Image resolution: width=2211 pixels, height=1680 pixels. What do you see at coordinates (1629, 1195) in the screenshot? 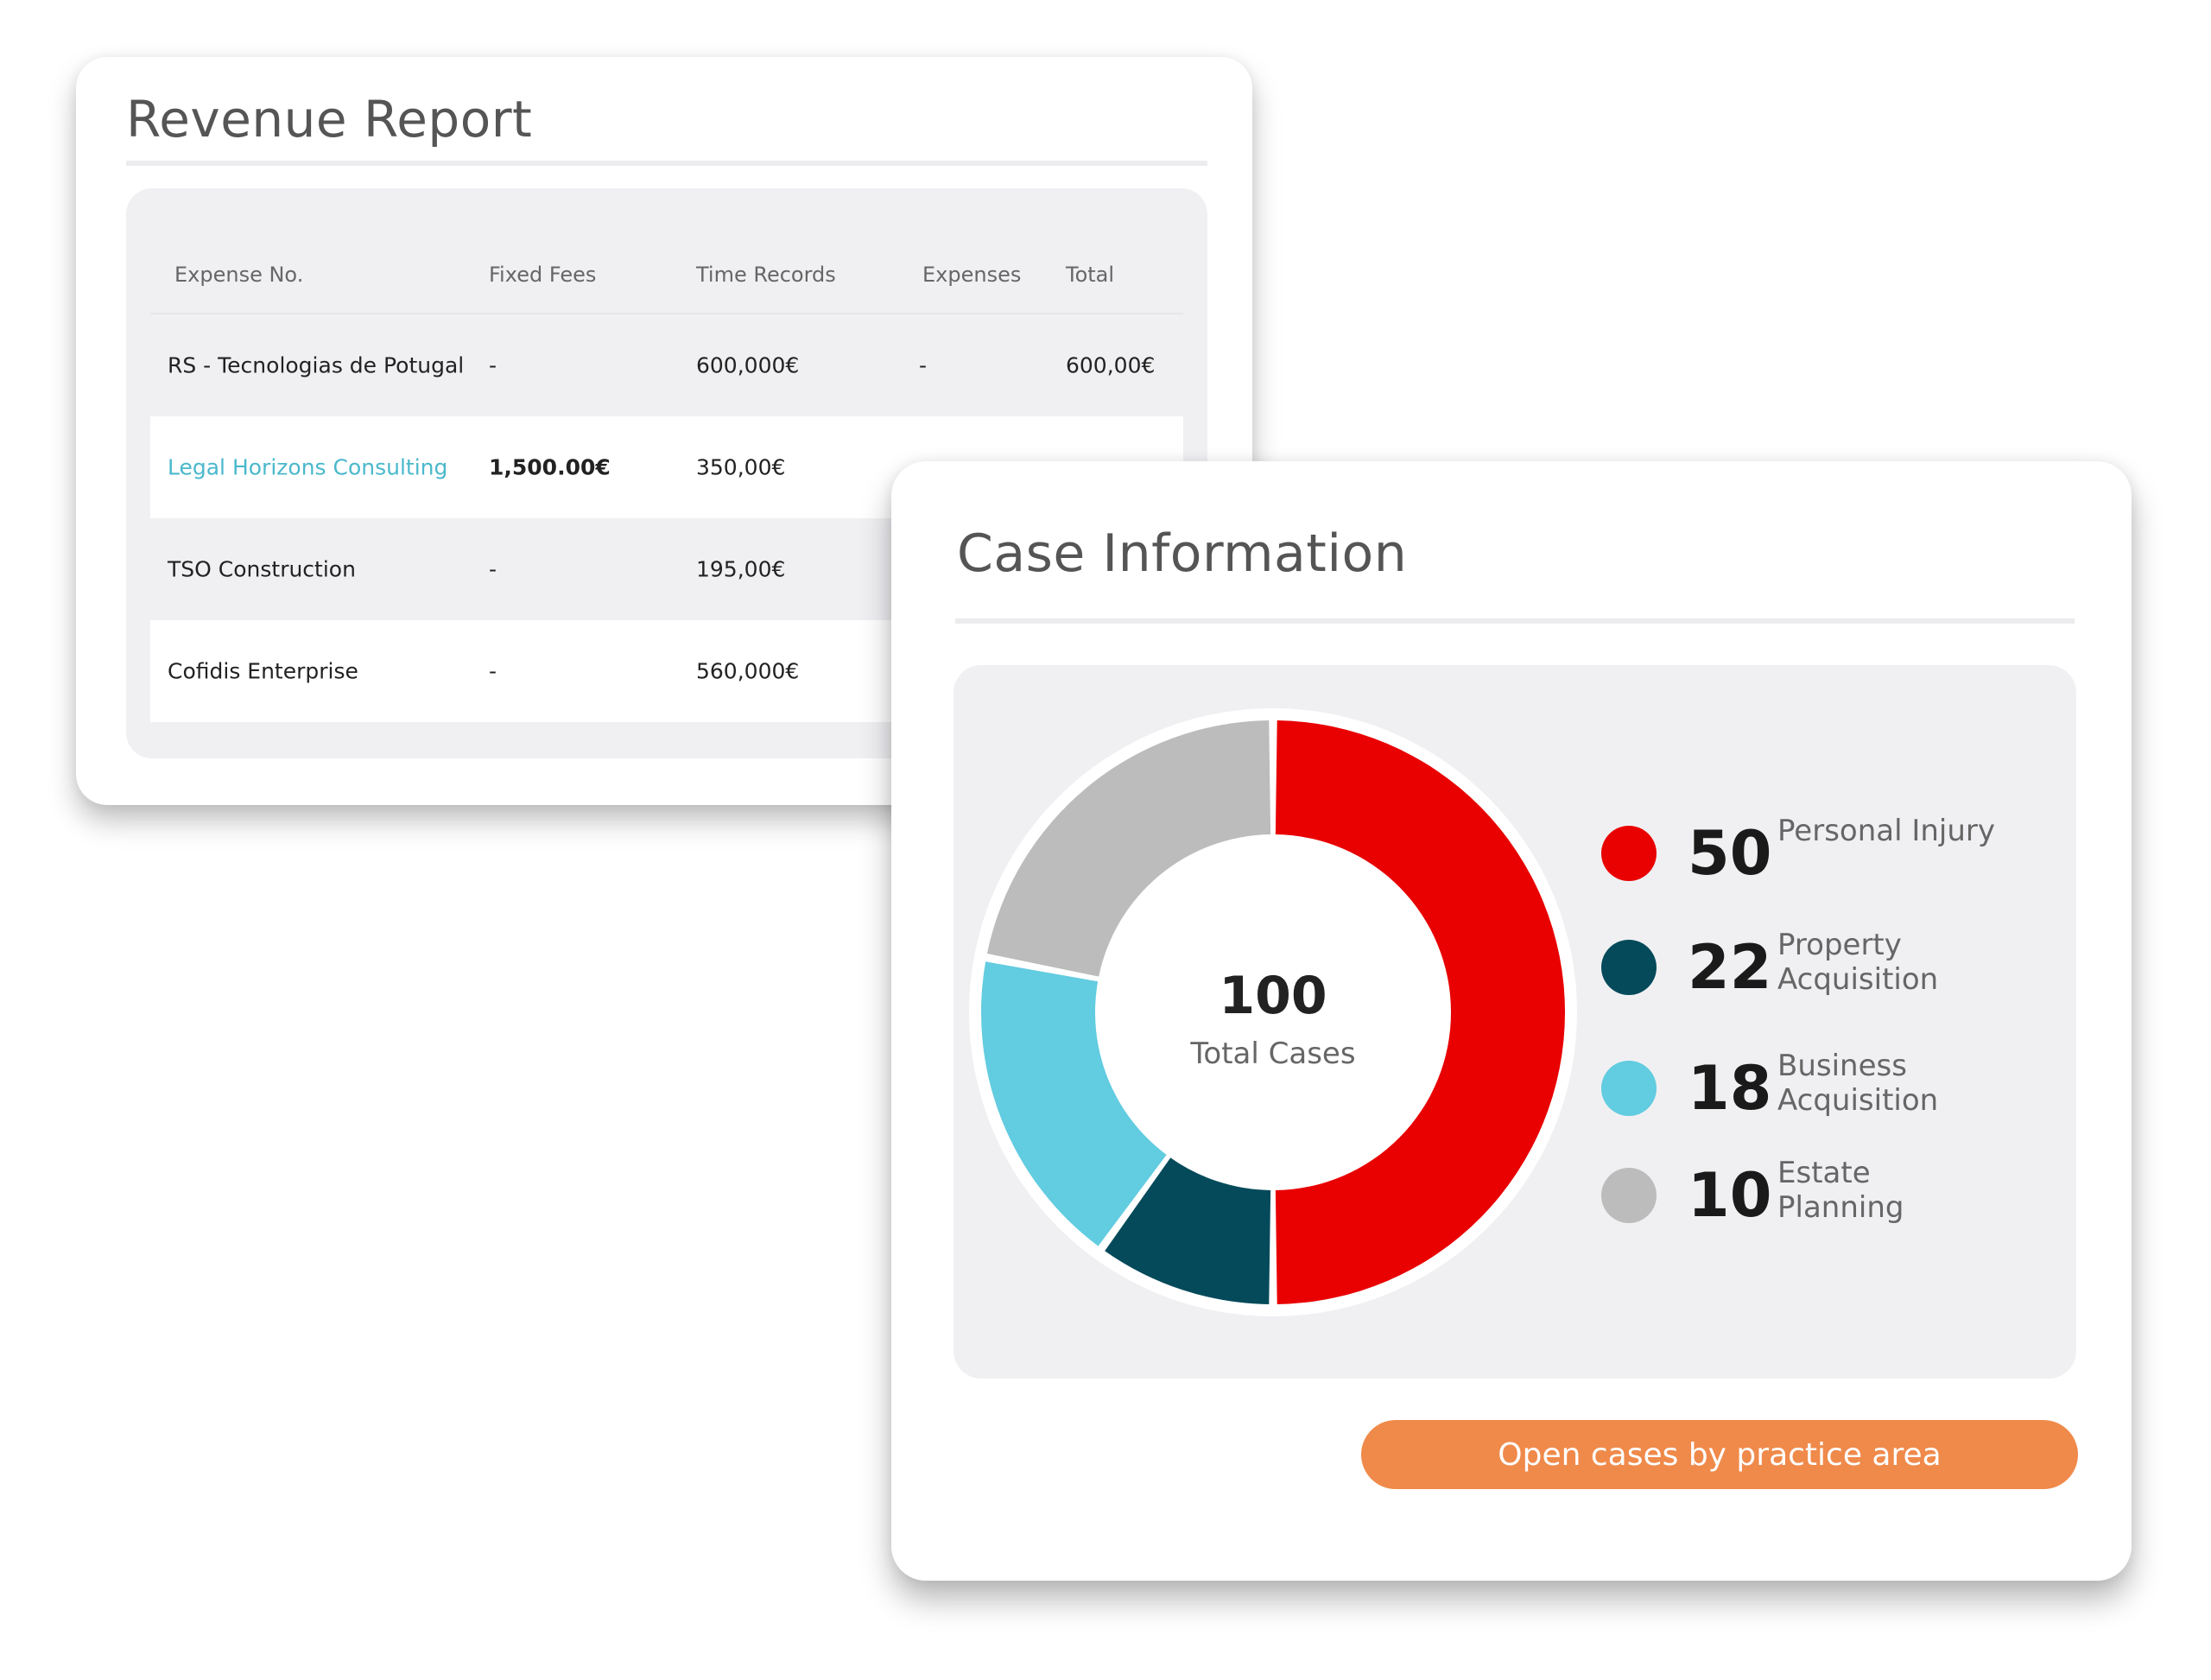
I see `legend-dot-gray` at bounding box center [1629, 1195].